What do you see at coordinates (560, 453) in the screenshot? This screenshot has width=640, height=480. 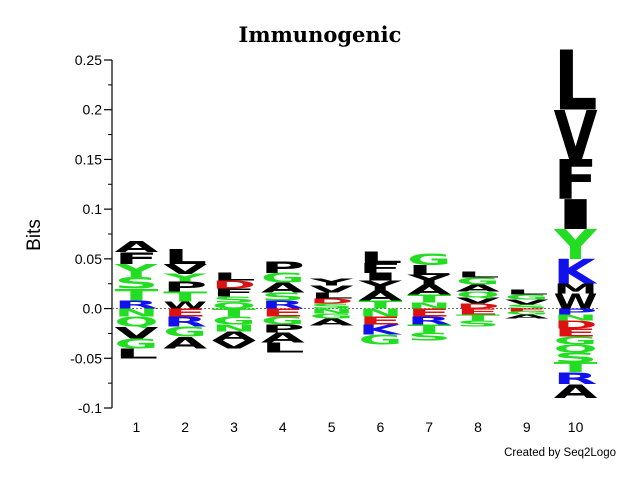 I see `credit-text: Created by Seq2Logo` at bounding box center [560, 453].